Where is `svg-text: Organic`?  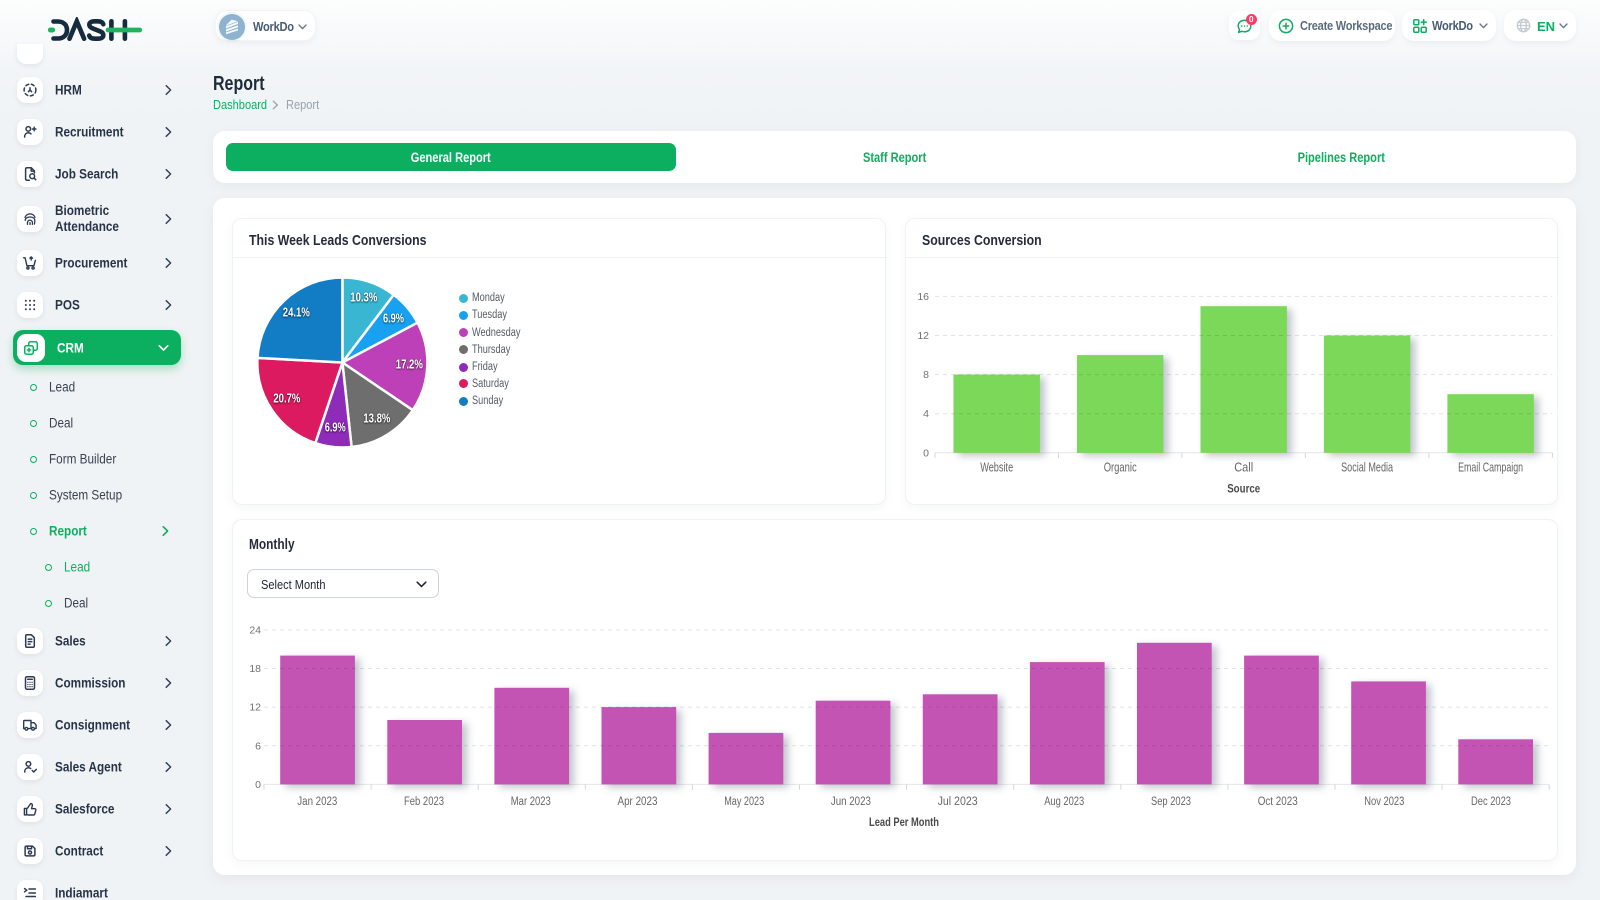 svg-text: Organic is located at coordinates (1120, 468).